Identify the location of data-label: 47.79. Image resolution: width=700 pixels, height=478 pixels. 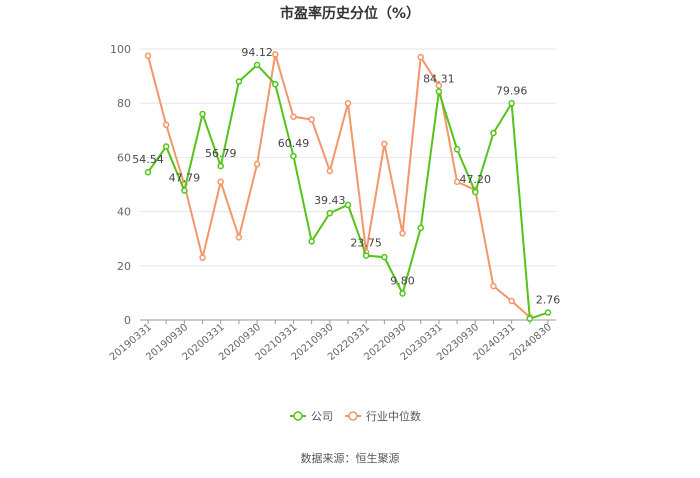
(185, 177).